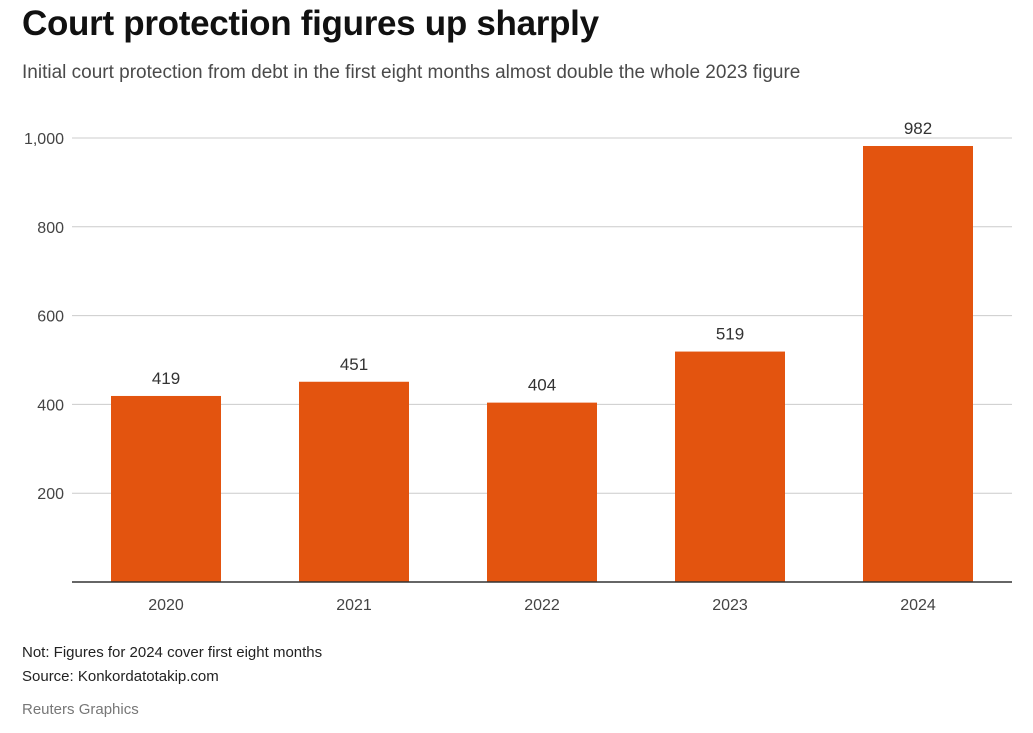 This screenshot has height=733, width=1033. What do you see at coordinates (50, 494) in the screenshot?
I see `y-tick-label: 200` at bounding box center [50, 494].